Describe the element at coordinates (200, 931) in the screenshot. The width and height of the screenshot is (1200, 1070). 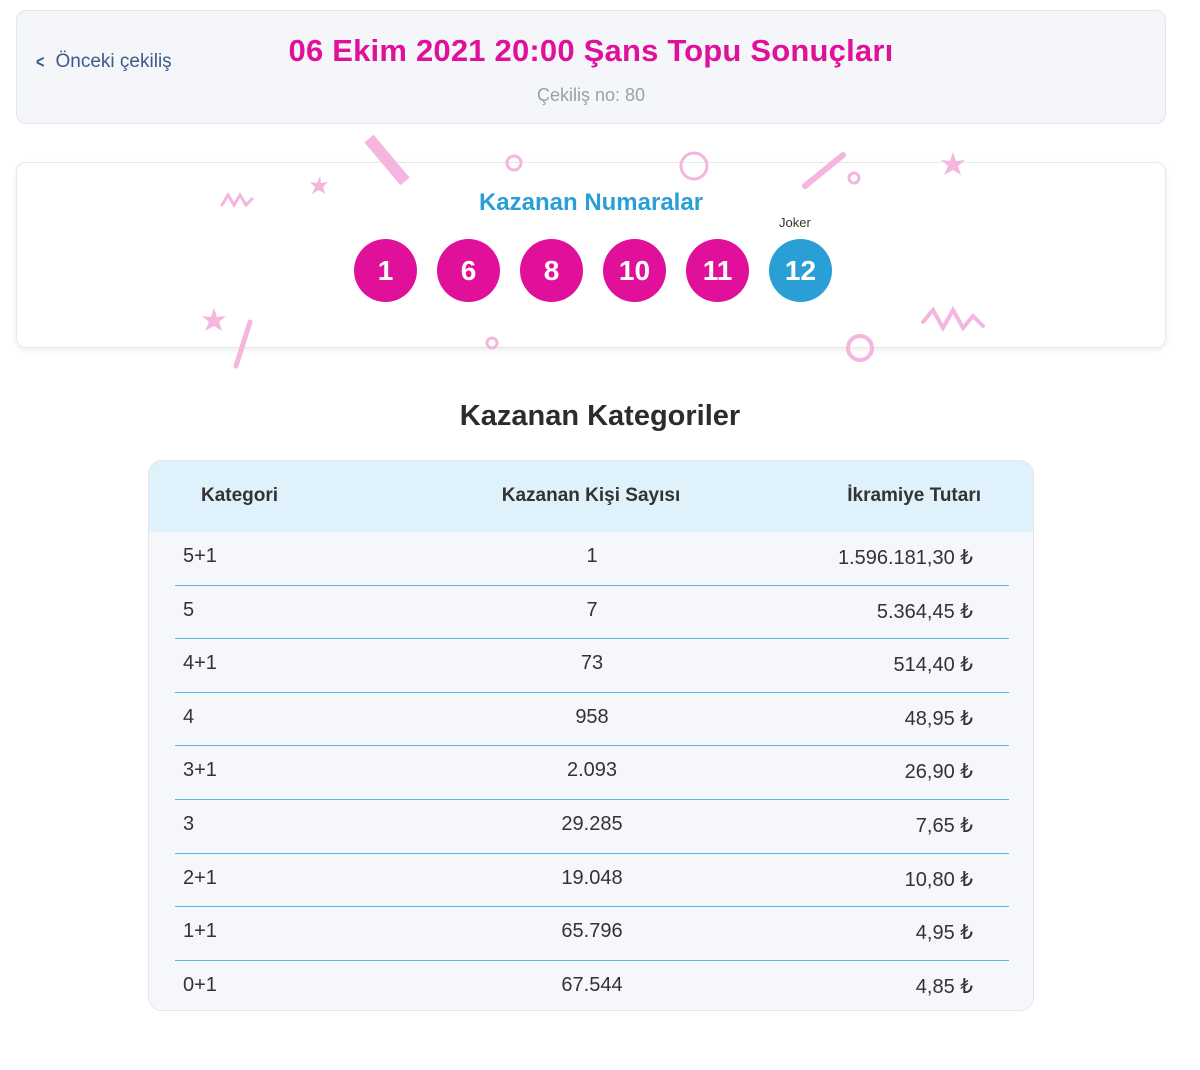
I see `cell-category: 1+1` at that location.